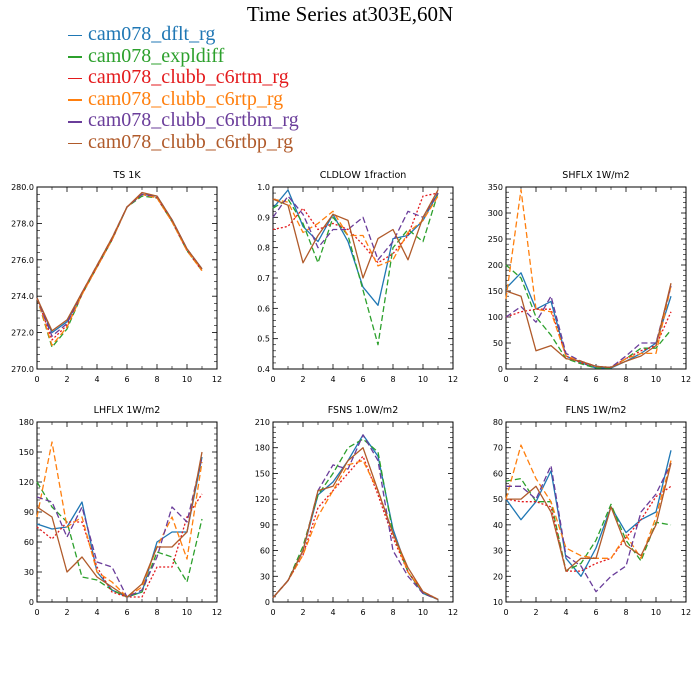 Image resolution: width=700 pixels, height=700 pixels. I want to click on y-tick-label: 40, so click(498, 525).